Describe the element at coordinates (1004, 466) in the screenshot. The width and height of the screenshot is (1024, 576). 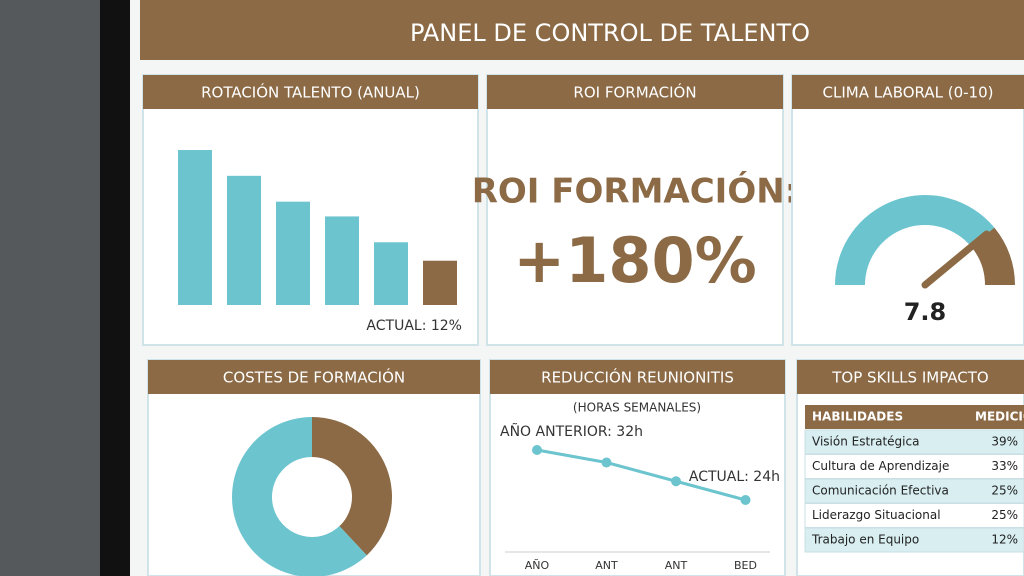
I see `cell: 33%` at that location.